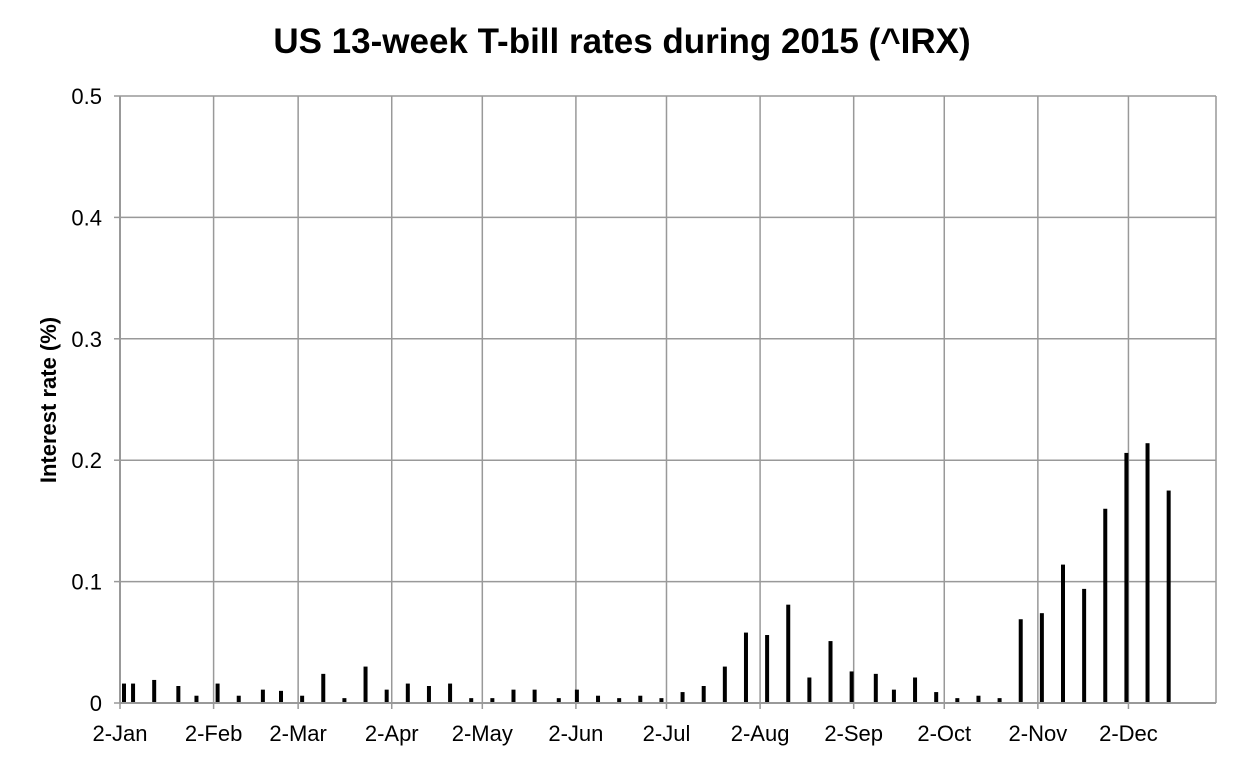  Describe the element at coordinates (86, 217) in the screenshot. I see `y-tick-label: 0.4` at that location.